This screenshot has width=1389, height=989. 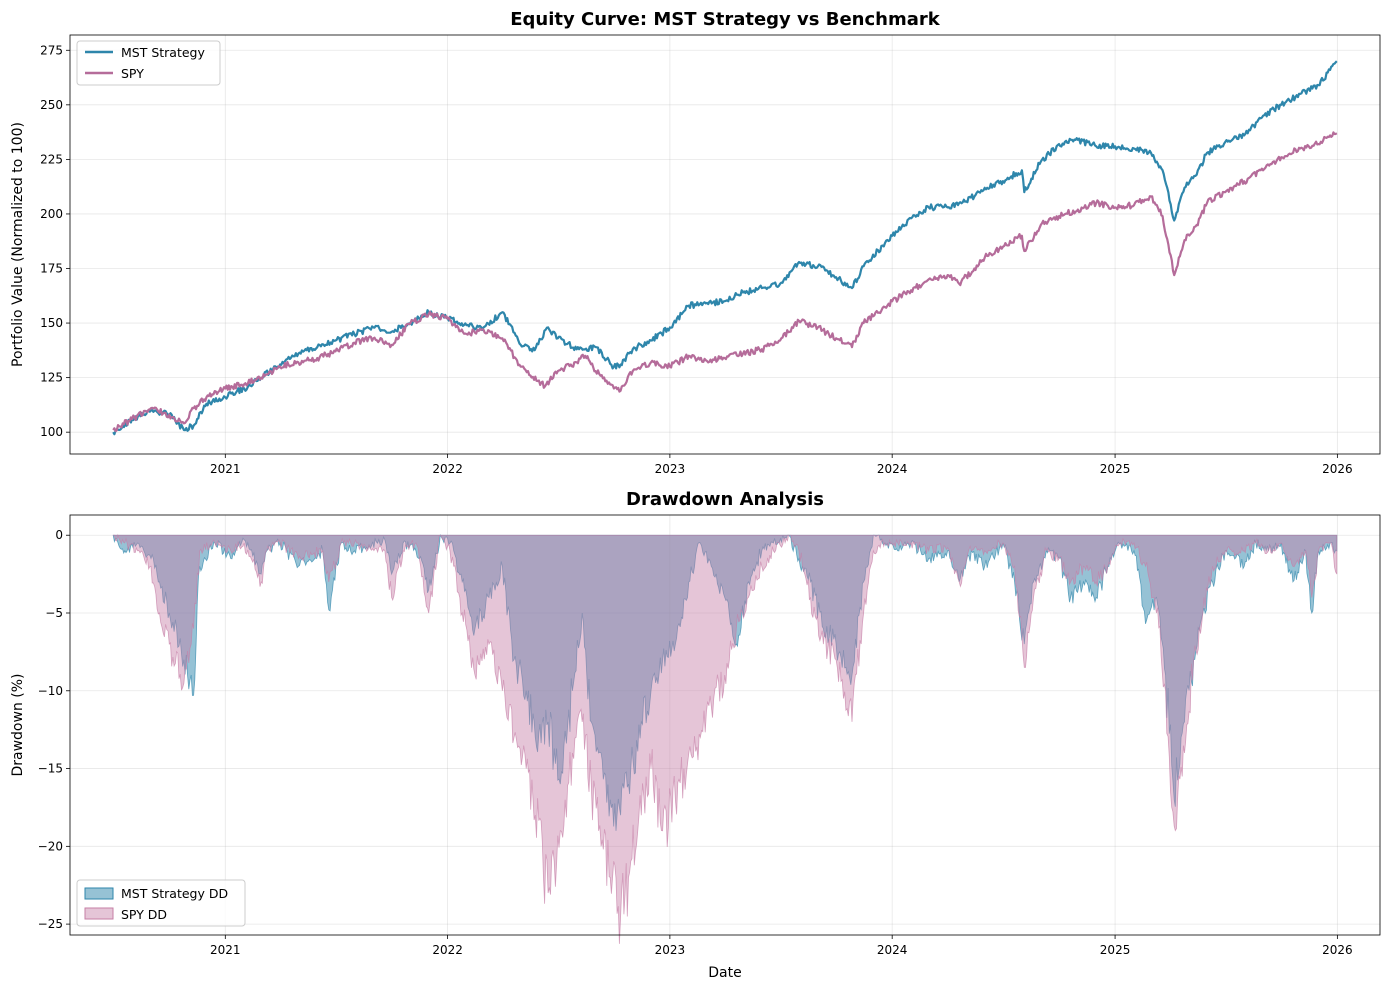 What do you see at coordinates (18, 724) in the screenshot?
I see `drawdown-y-axis-label: Drawdown (%)` at bounding box center [18, 724].